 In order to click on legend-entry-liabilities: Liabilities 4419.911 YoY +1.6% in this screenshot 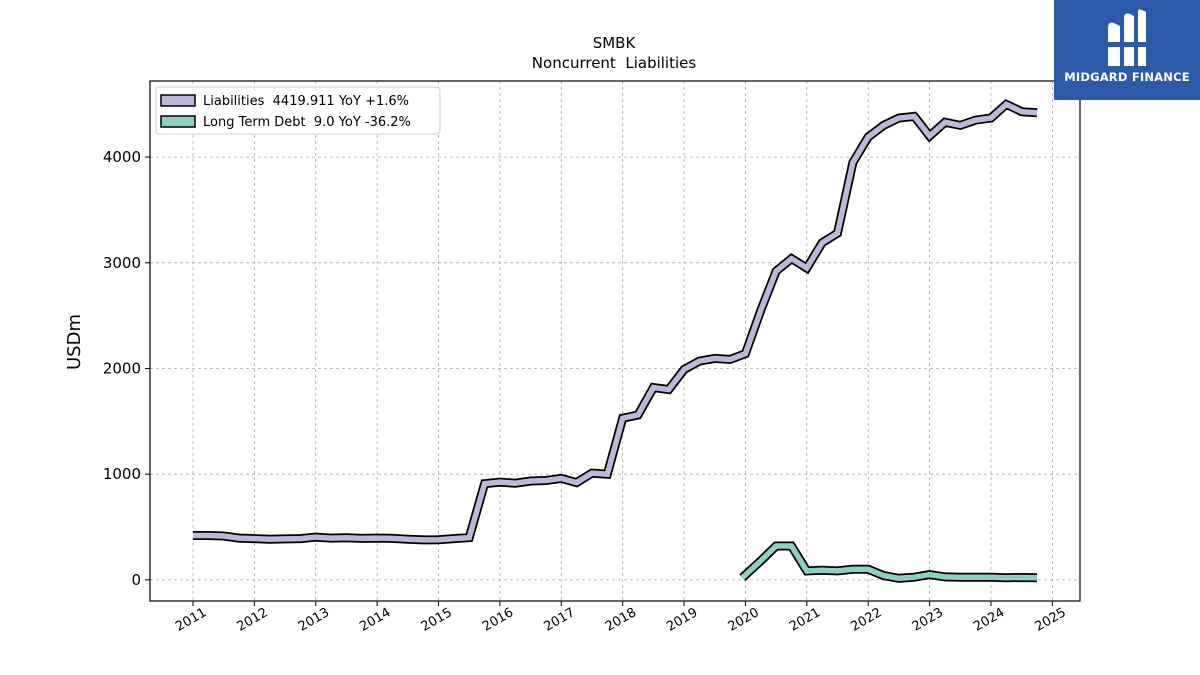, I will do `click(284, 101)`.